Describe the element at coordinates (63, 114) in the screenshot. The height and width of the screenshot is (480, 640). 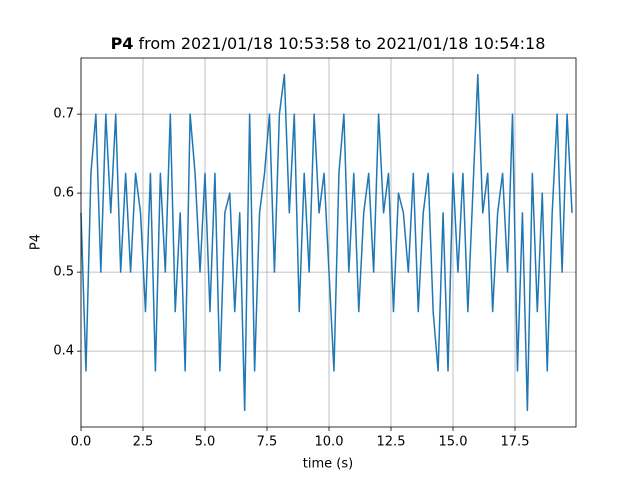
I see `y-tick-label: 0.7` at that location.